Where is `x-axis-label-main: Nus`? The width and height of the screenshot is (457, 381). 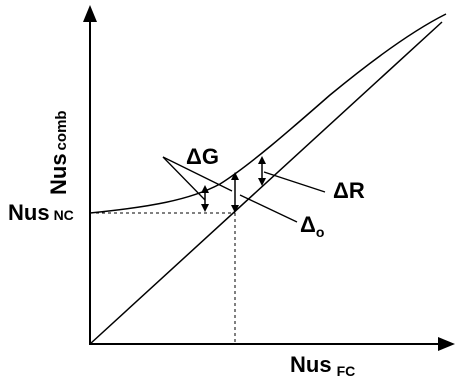 x-axis-label-main: Nus is located at coordinates (311, 364).